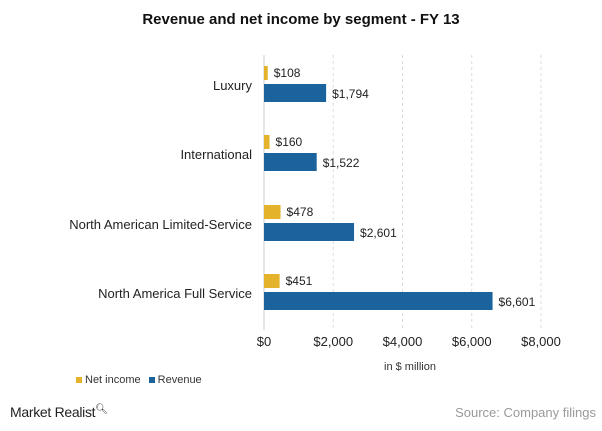 Image resolution: width=602 pixels, height=431 pixels. I want to click on x-tick-label: $0, so click(264, 341).